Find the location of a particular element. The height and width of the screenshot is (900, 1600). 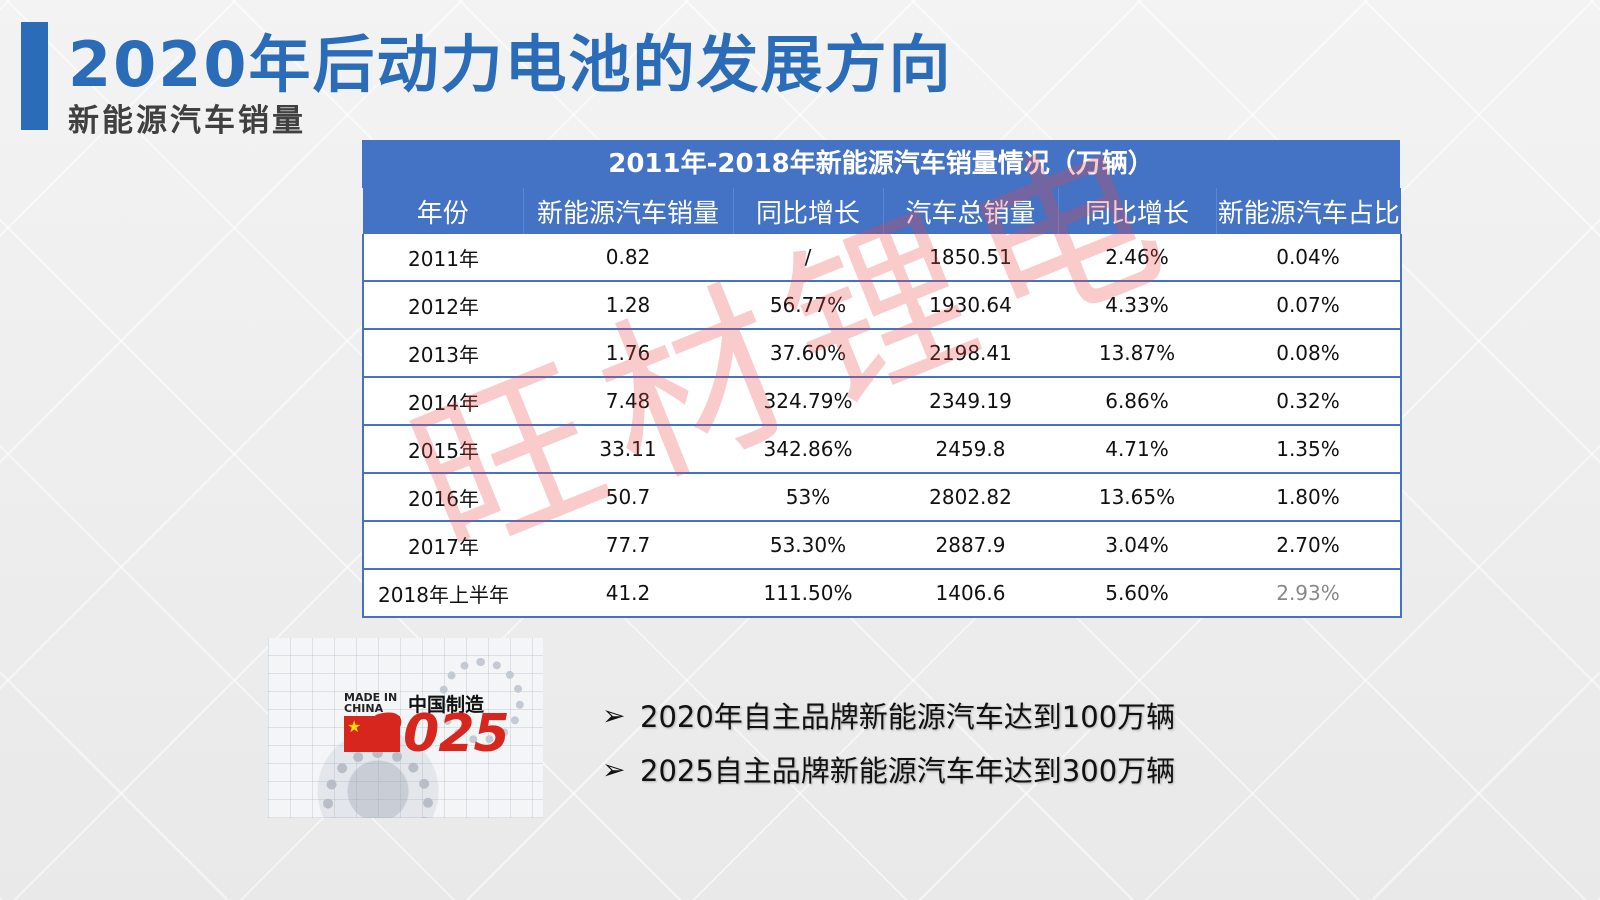

star-icon: ★ is located at coordinates (354, 726).